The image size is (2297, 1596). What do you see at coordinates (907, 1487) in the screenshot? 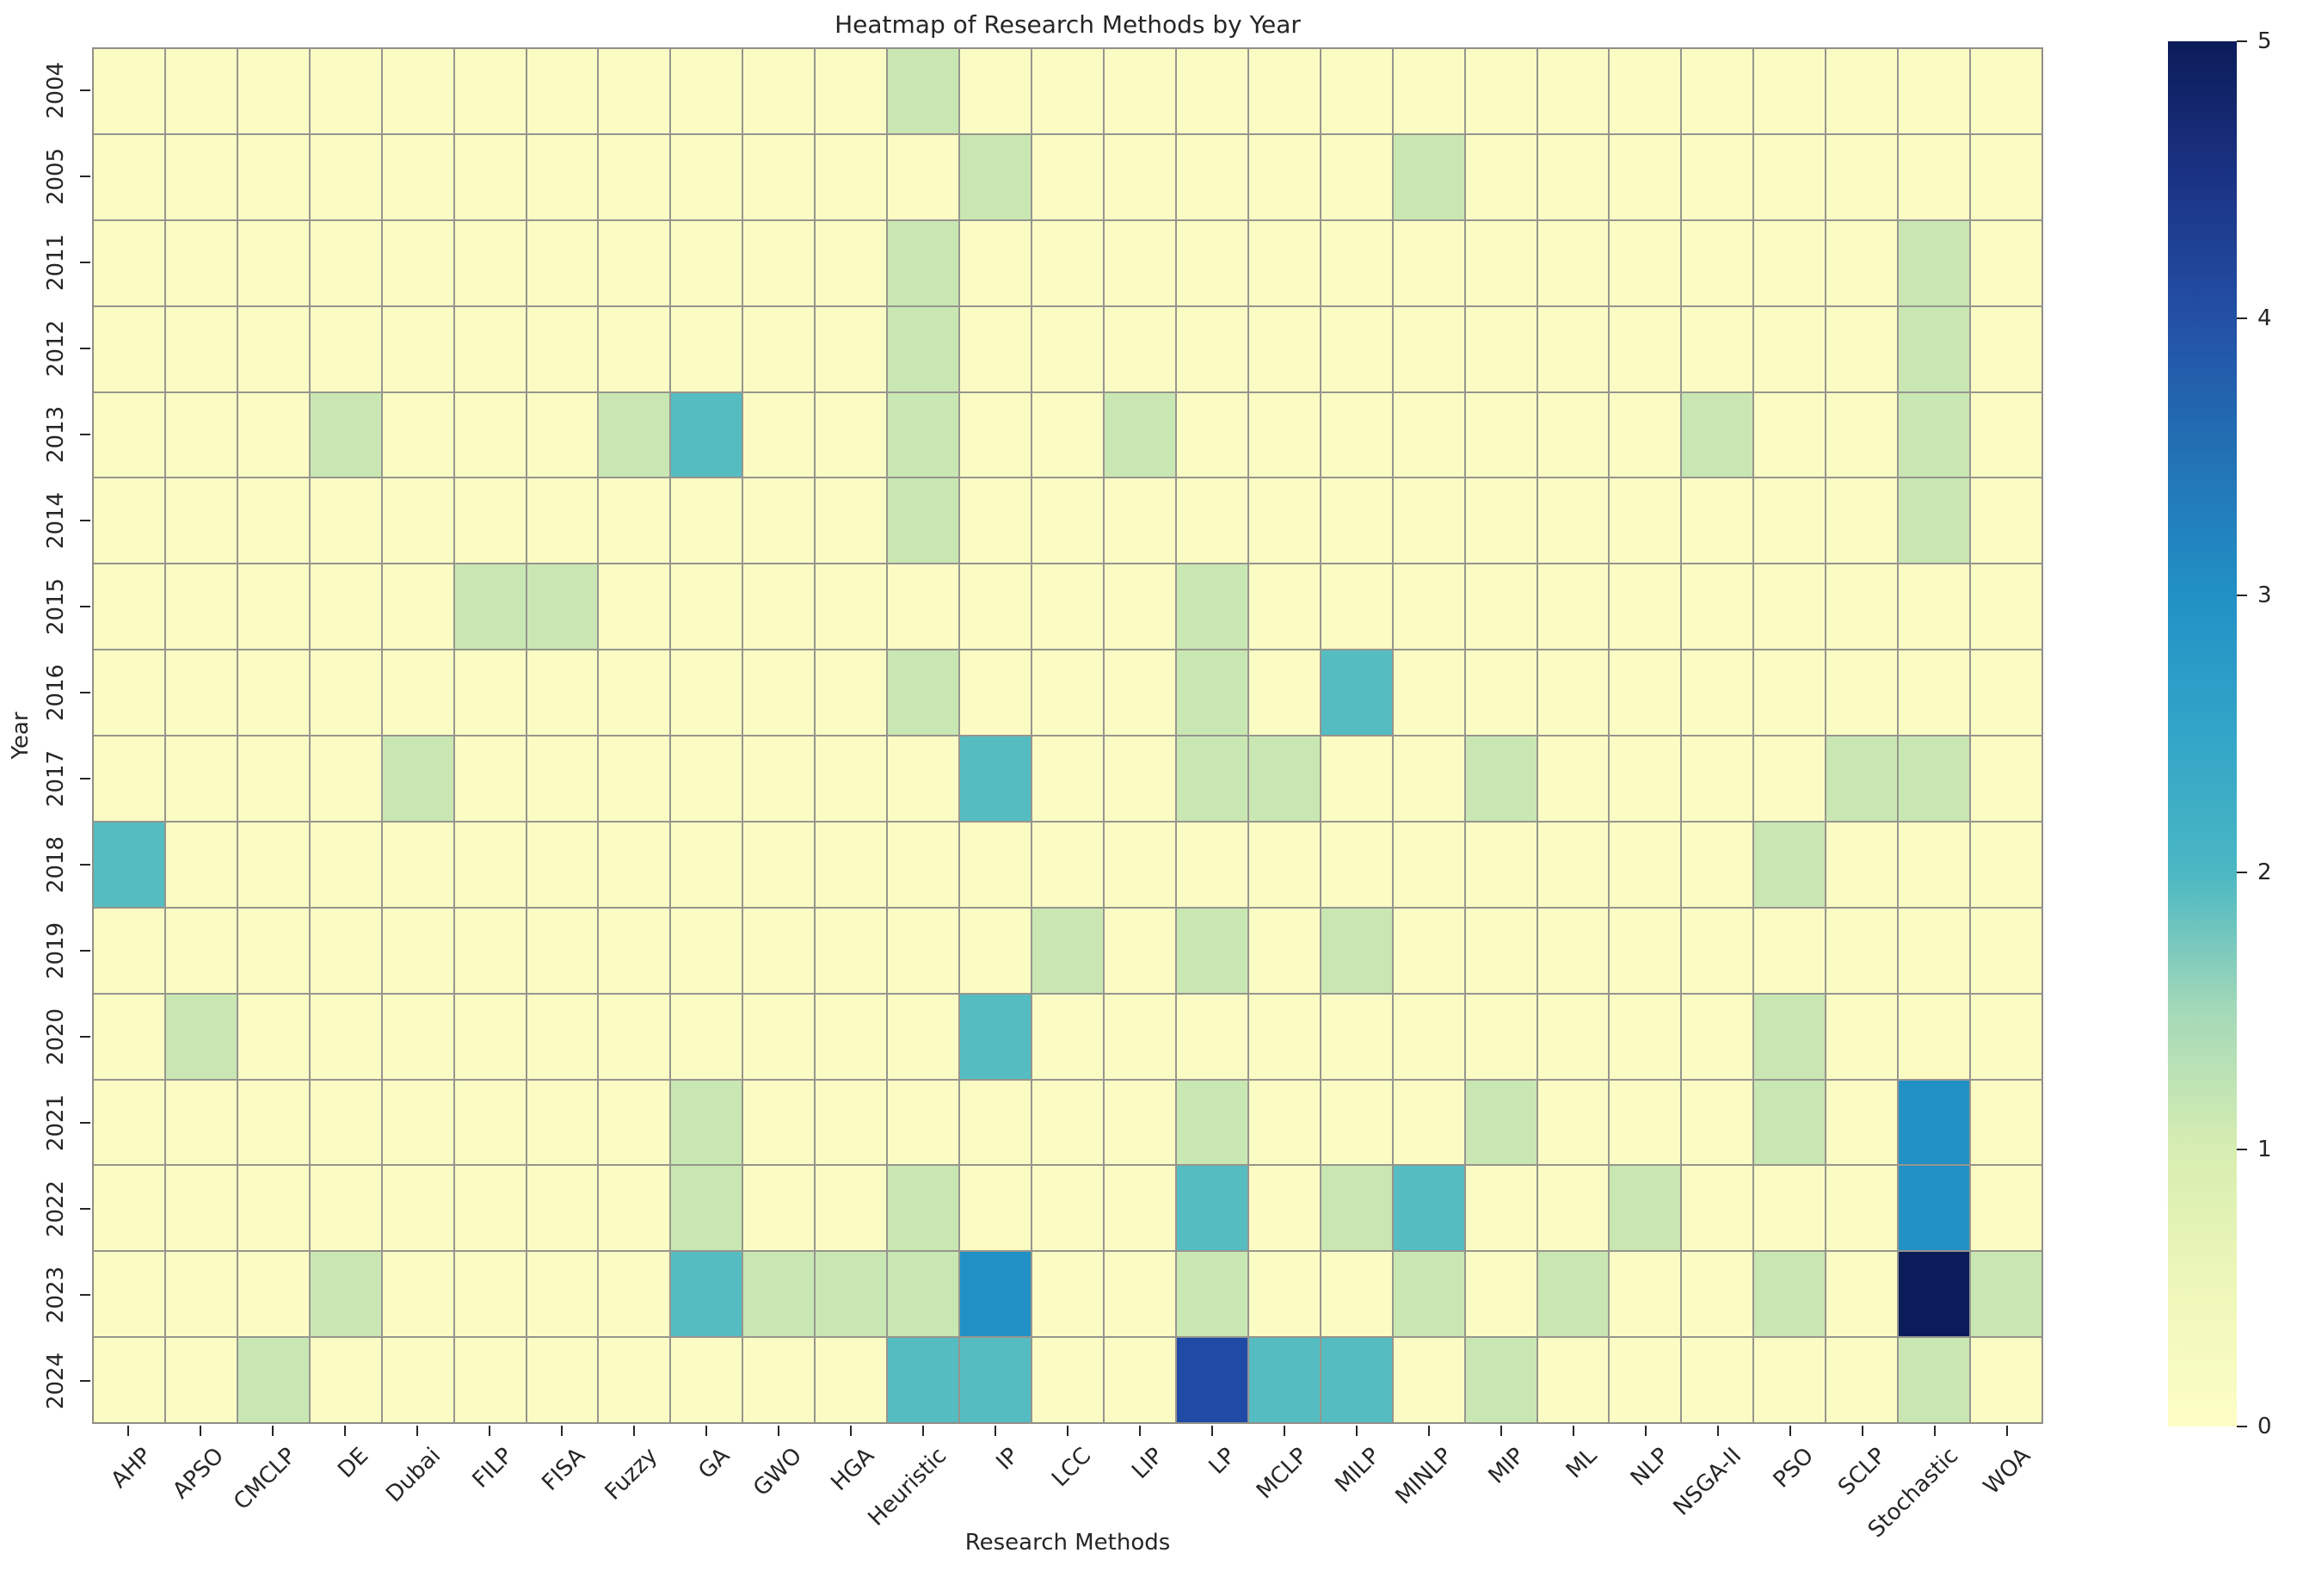
I see `x-tick-label: Heuristic` at bounding box center [907, 1487].